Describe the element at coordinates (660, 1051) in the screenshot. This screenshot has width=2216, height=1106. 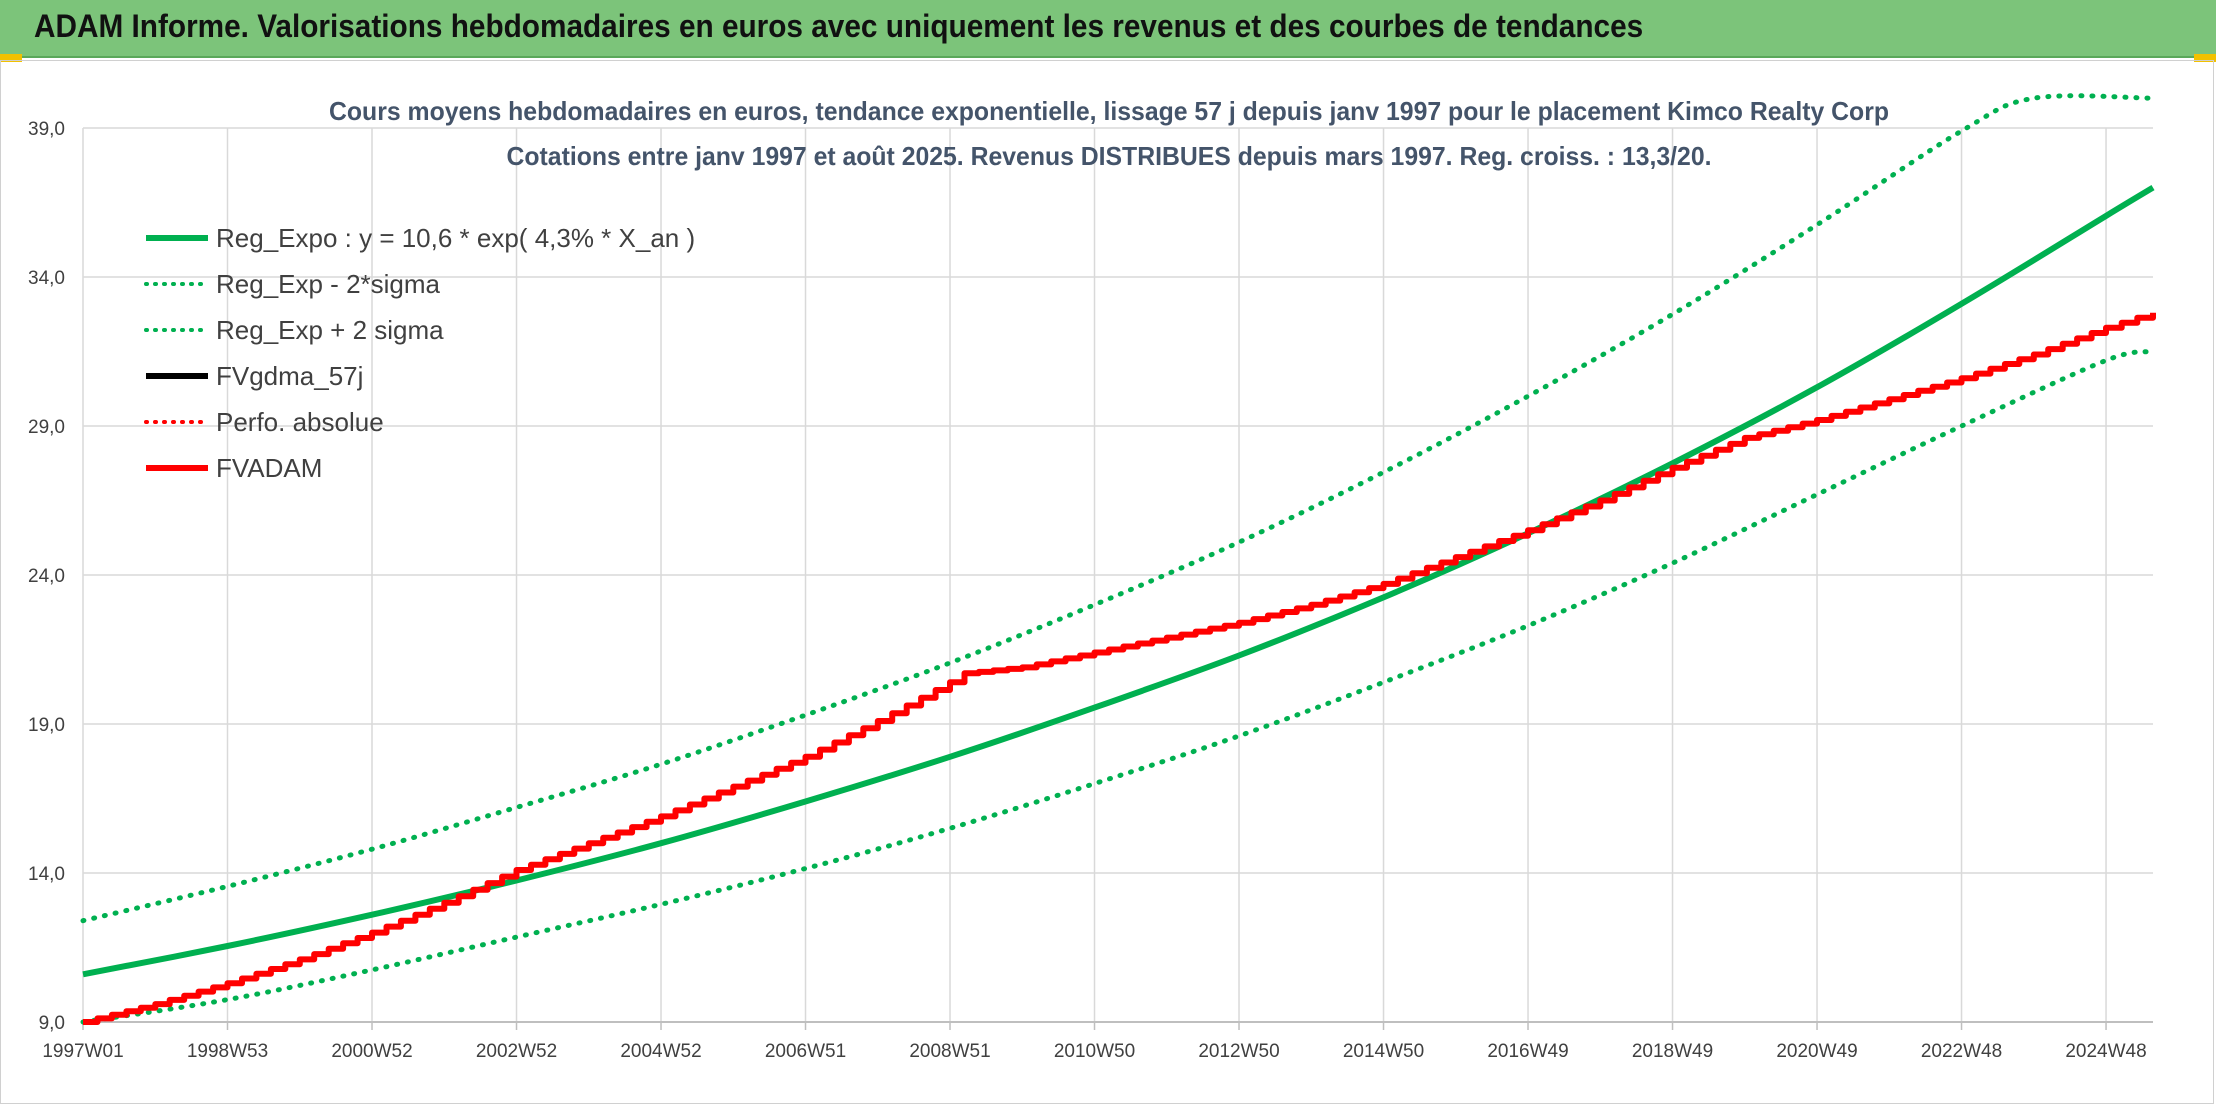
I see `x-tick-label: 2004W52` at that location.